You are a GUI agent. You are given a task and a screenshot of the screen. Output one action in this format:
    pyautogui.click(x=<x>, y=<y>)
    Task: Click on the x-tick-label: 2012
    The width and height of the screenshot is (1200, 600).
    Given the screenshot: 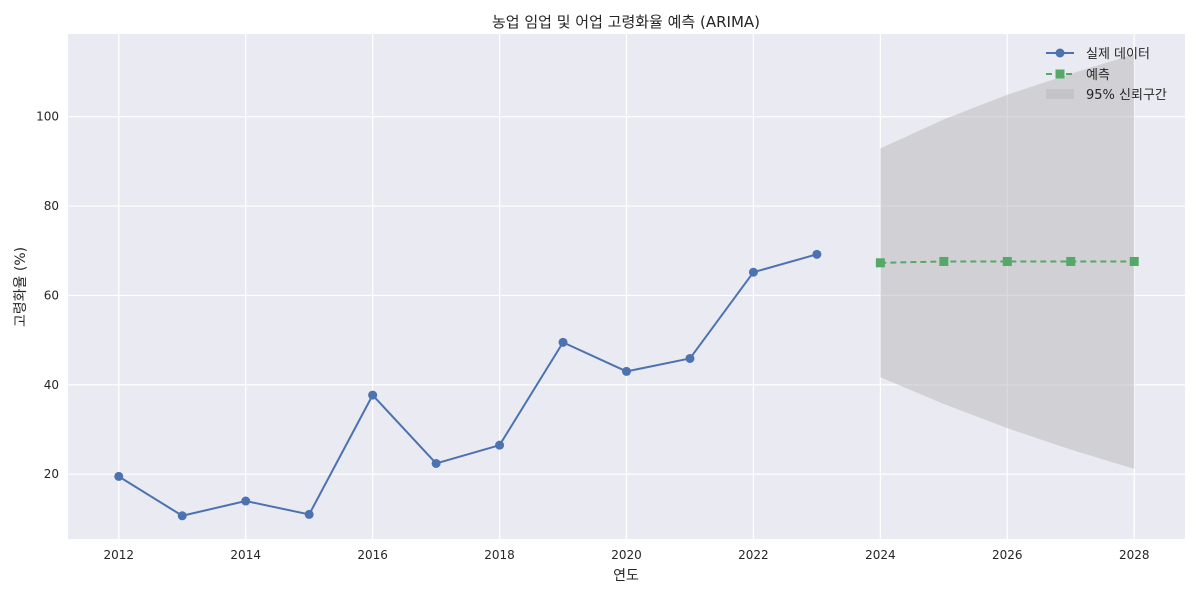 What is the action you would take?
    pyautogui.click(x=118, y=555)
    